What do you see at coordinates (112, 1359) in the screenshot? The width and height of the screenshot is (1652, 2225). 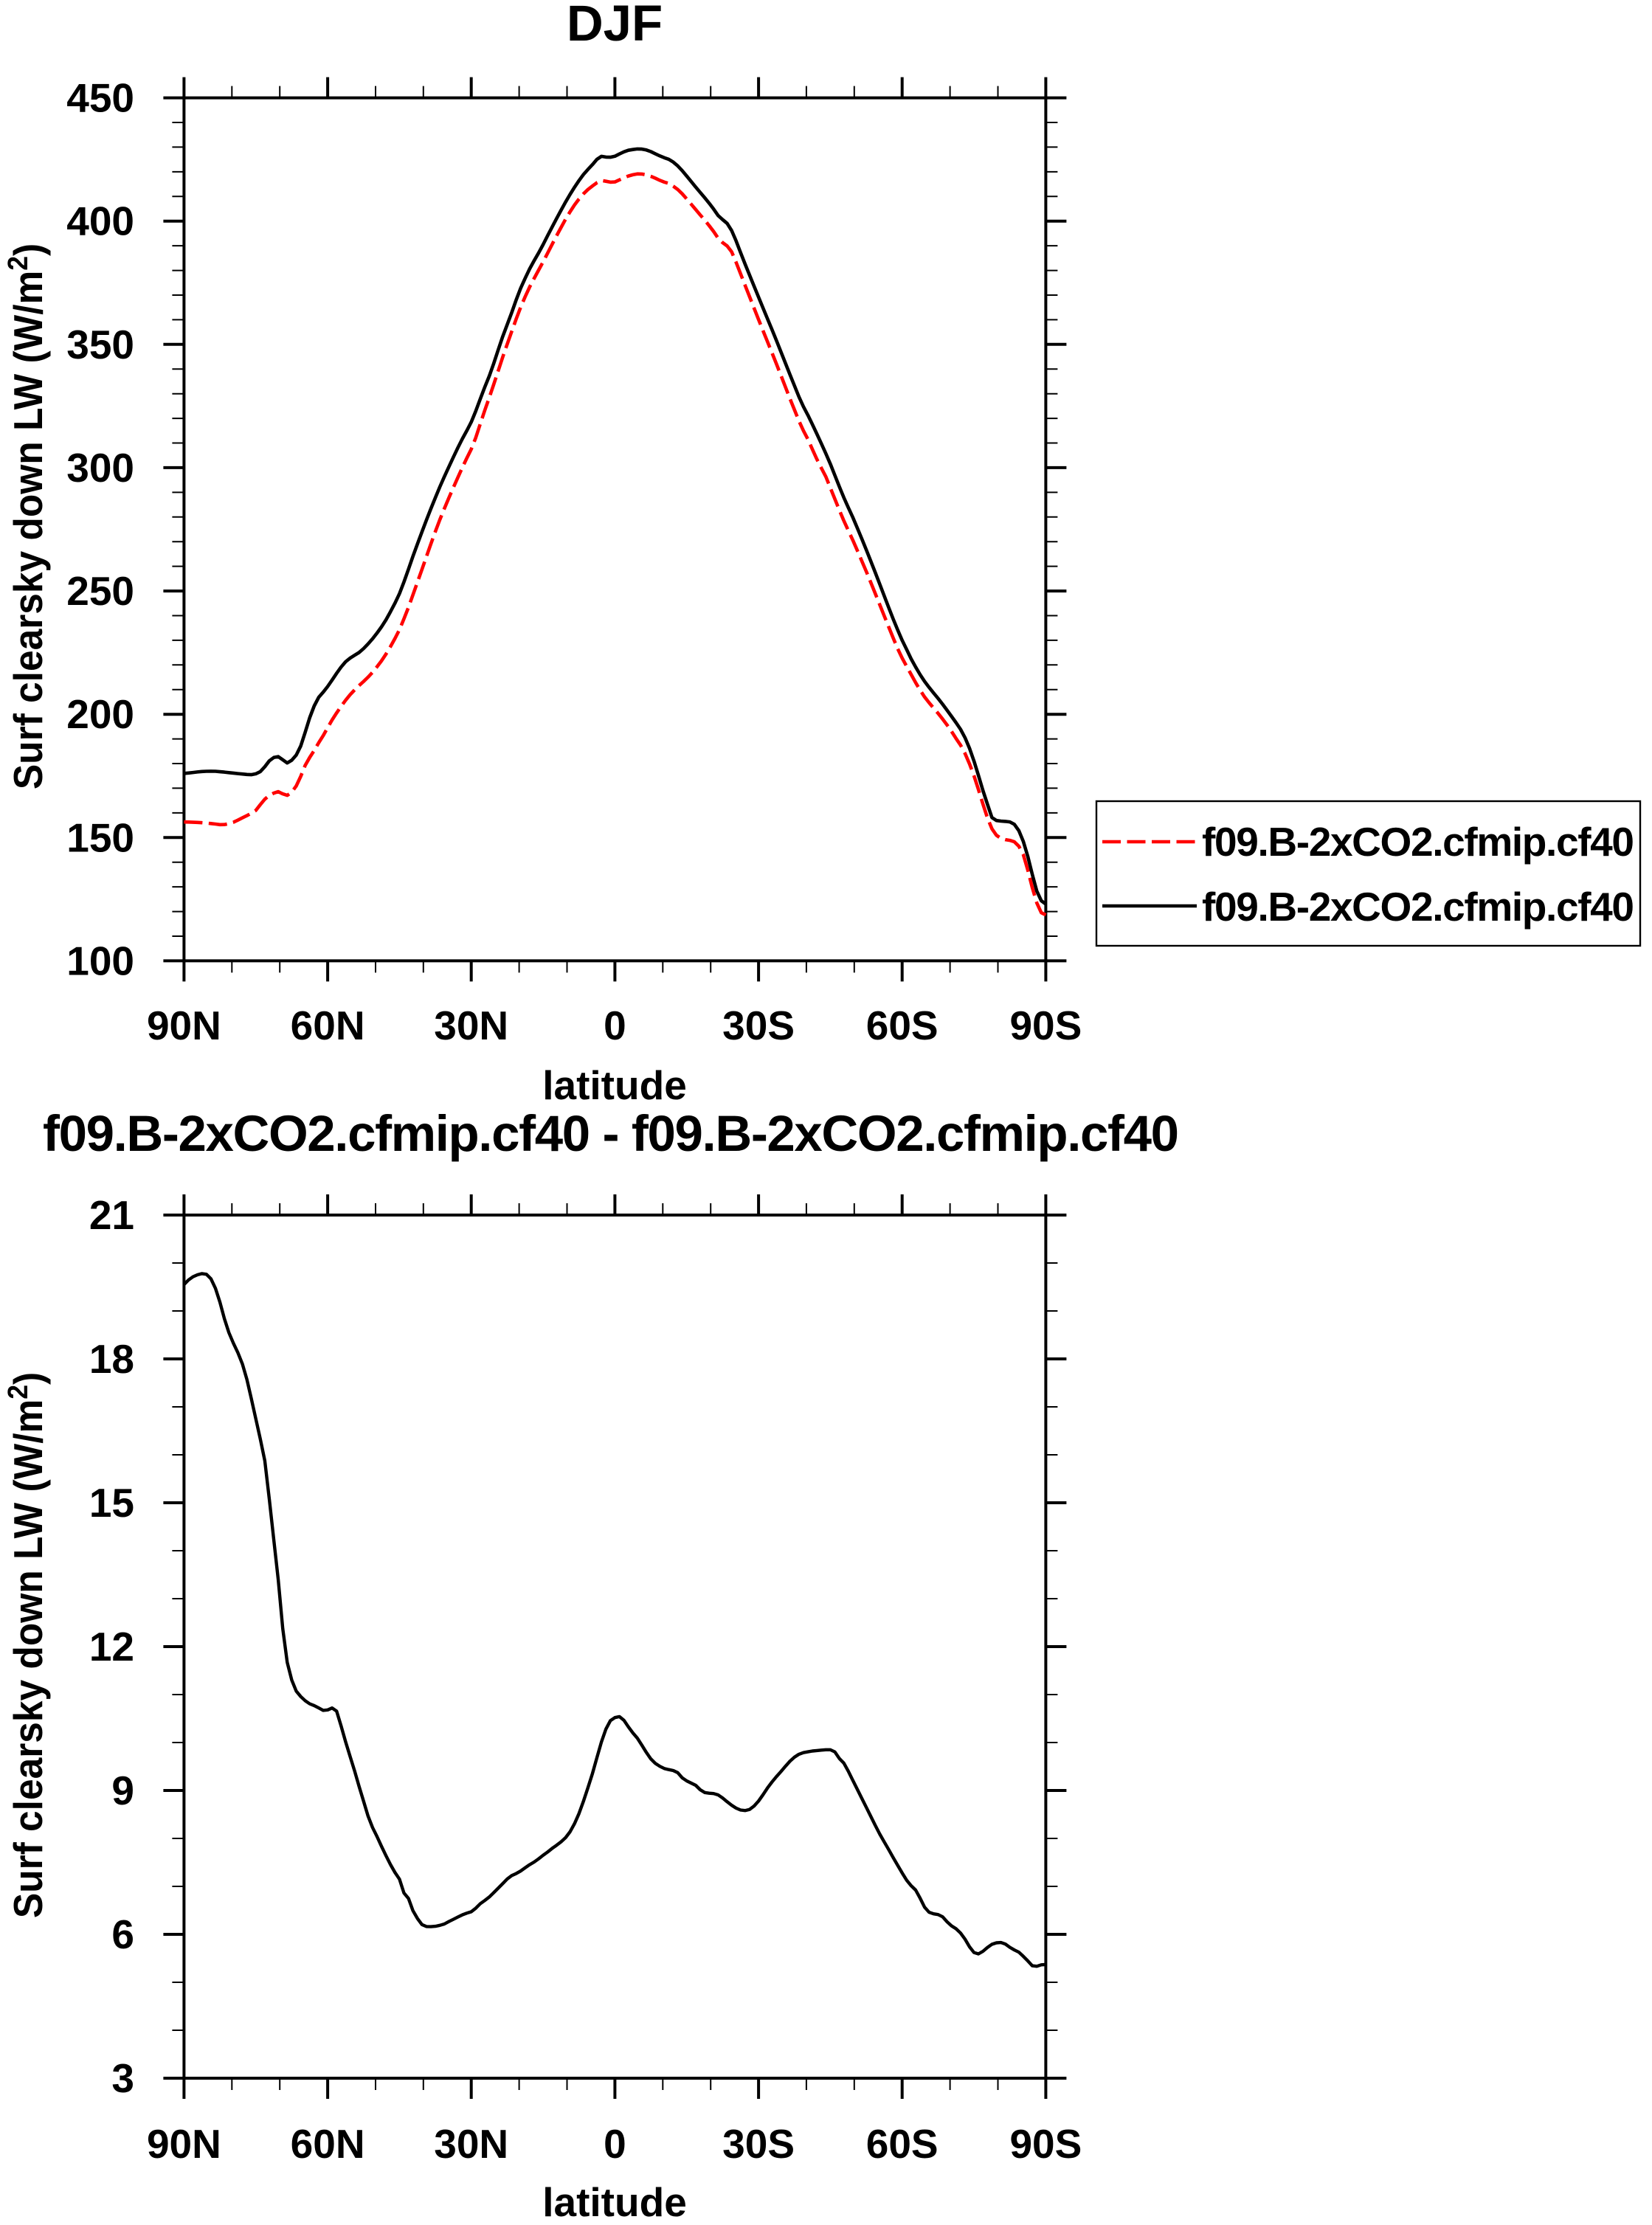 I see `svg-text: 18` at bounding box center [112, 1359].